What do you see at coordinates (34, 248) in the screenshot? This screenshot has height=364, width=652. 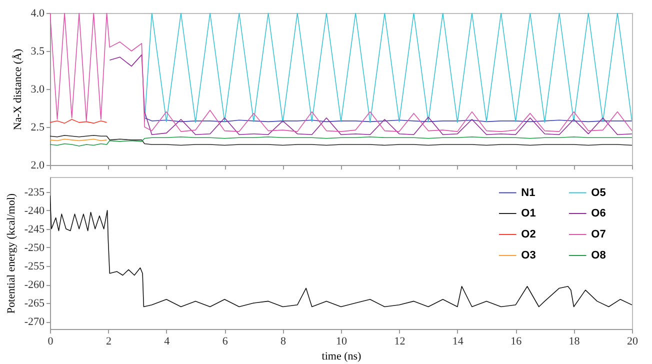 I see `y-tick-label: -250` at bounding box center [34, 248].